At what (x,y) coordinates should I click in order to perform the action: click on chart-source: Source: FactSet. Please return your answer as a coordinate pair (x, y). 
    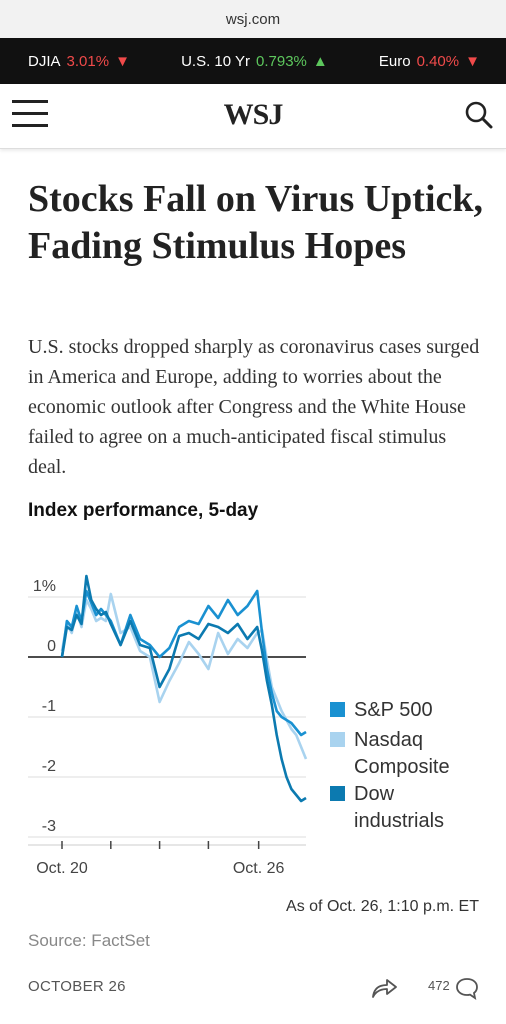
    Looking at the image, I should click on (89, 940).